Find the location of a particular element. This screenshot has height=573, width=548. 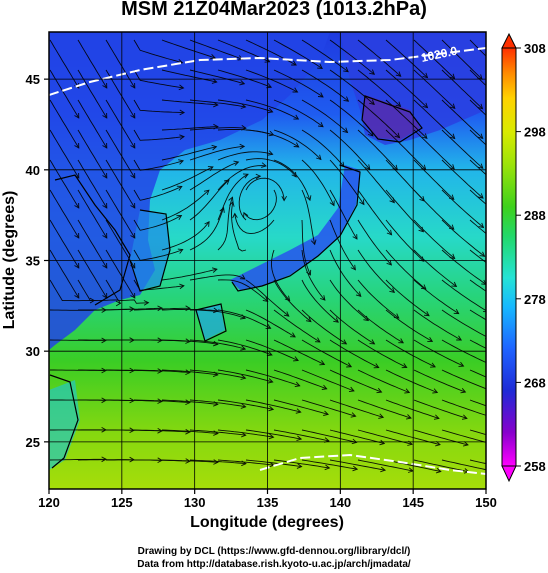

x-tick-label: 135 is located at coordinates (268, 502).